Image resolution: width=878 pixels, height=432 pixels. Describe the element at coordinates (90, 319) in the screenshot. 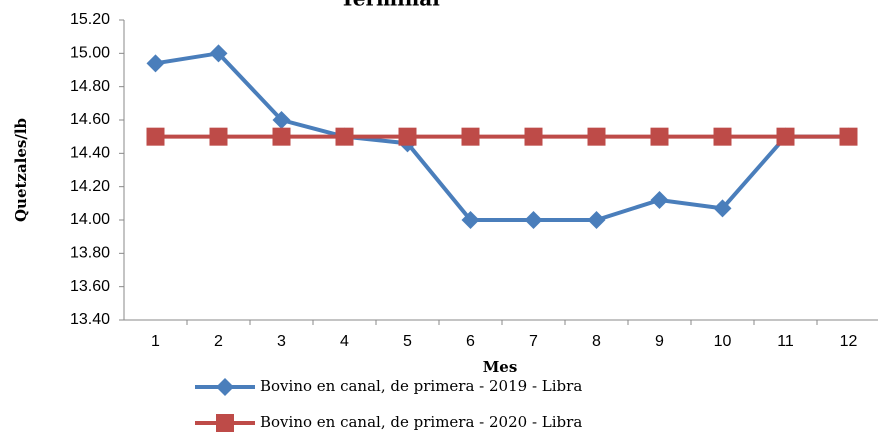

I see `y-tick-label: 13.40` at that location.